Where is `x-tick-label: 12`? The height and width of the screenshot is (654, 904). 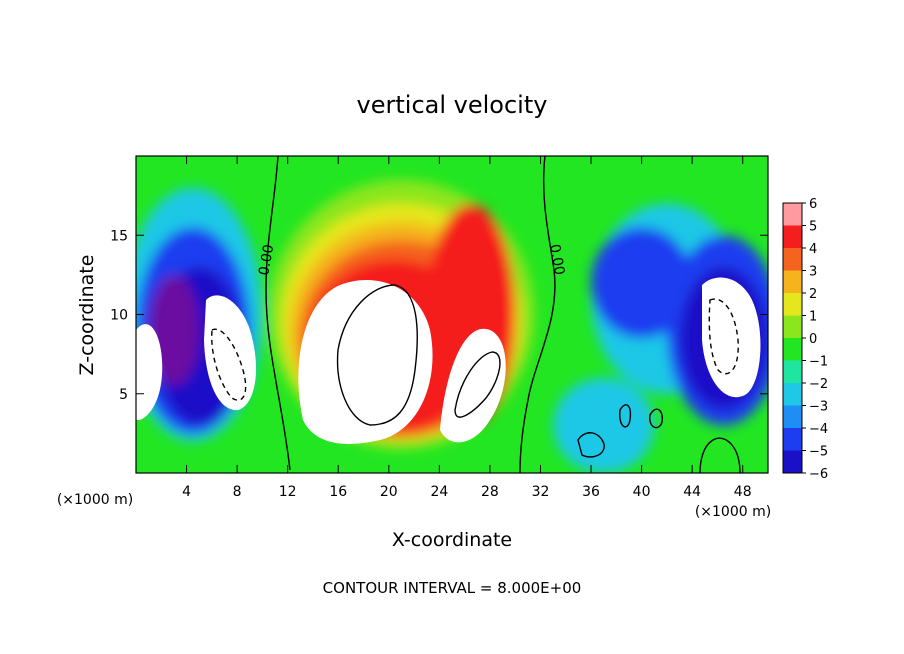
x-tick-label: 12 is located at coordinates (288, 492).